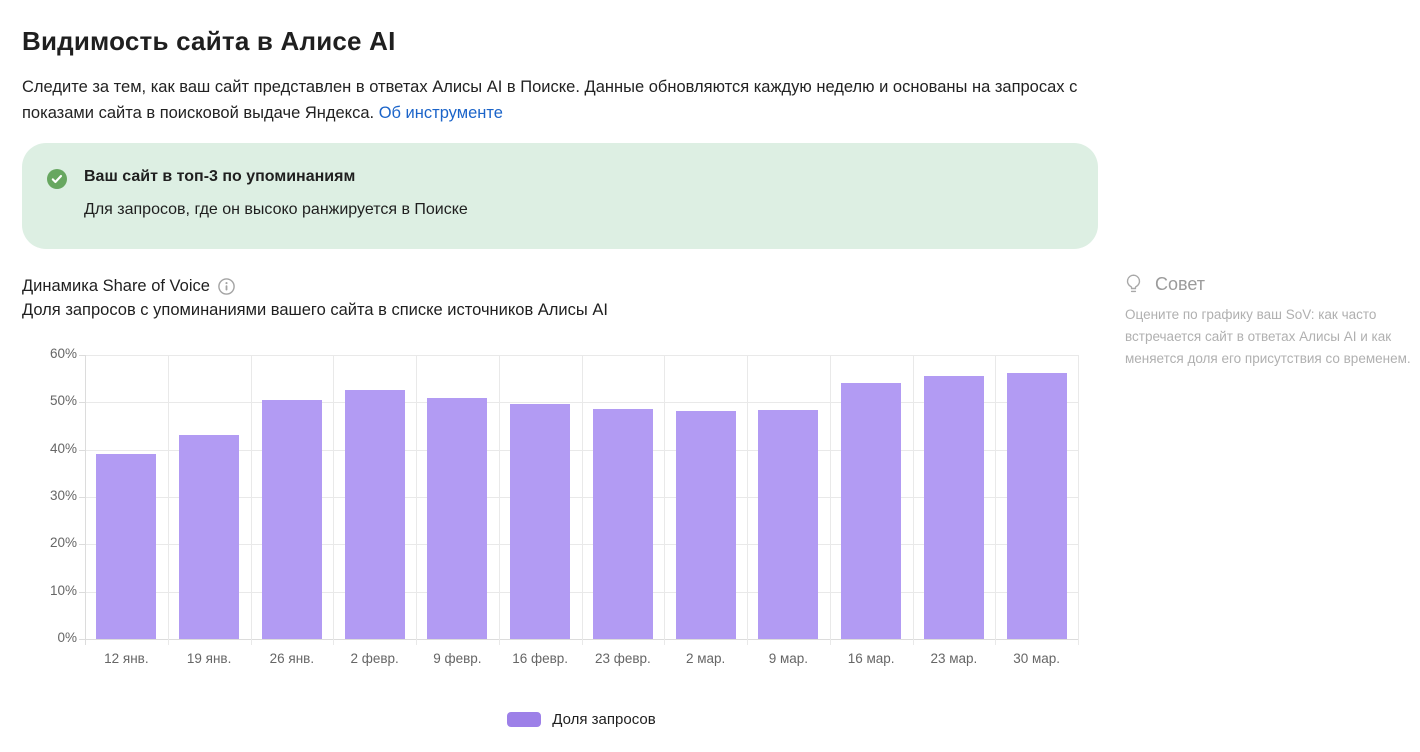 This screenshot has height=752, width=1420. What do you see at coordinates (85, 500) in the screenshot?
I see `y-axis-line` at bounding box center [85, 500].